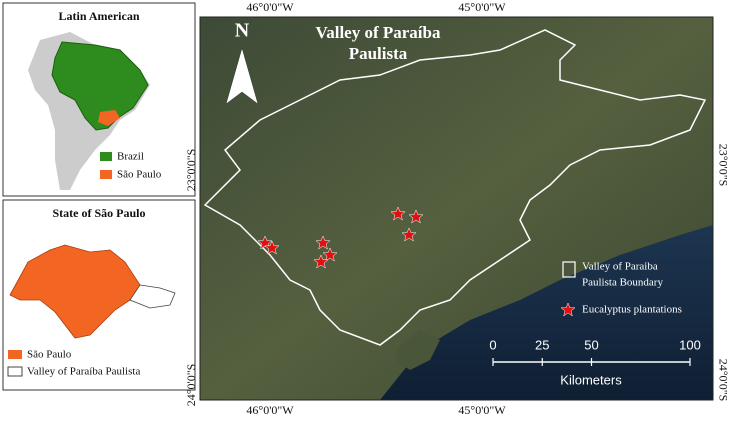 The height and width of the screenshot is (421, 732). What do you see at coordinates (620, 267) in the screenshot?
I see `legend-label: Valley of Paraiba` at bounding box center [620, 267].